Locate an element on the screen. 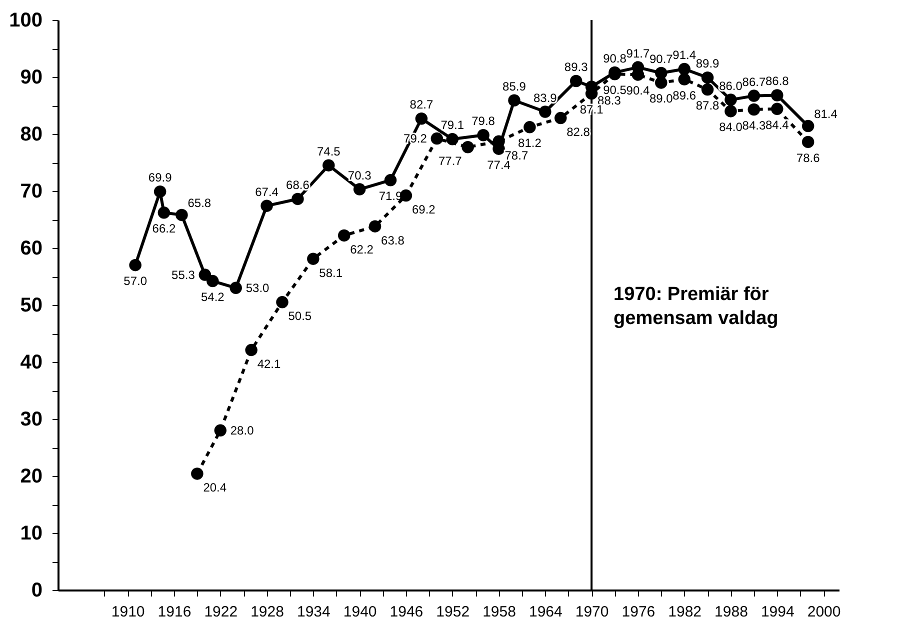 This screenshot has height=641, width=906. data-label: 89.0 is located at coordinates (661, 99).